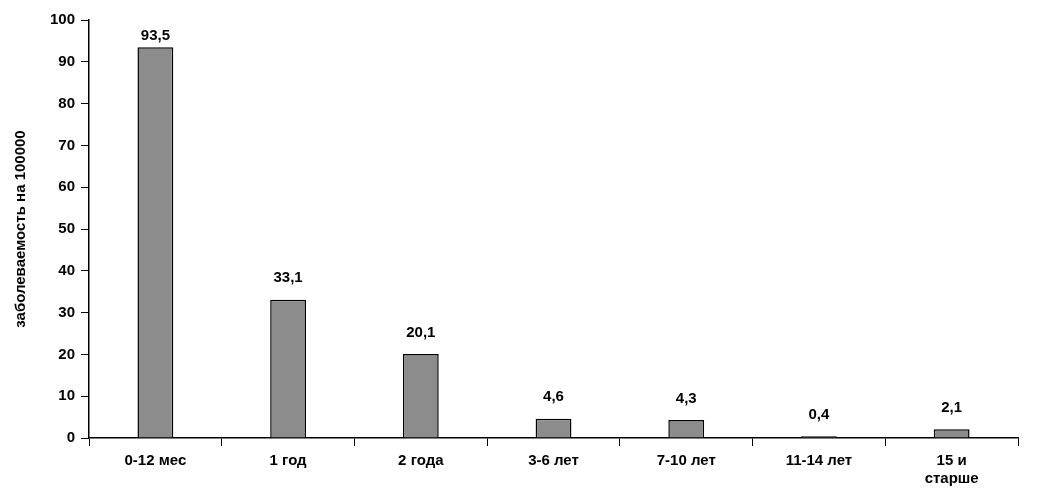  What do you see at coordinates (67, 228) in the screenshot?
I see `y-tick-label: 50` at bounding box center [67, 228].